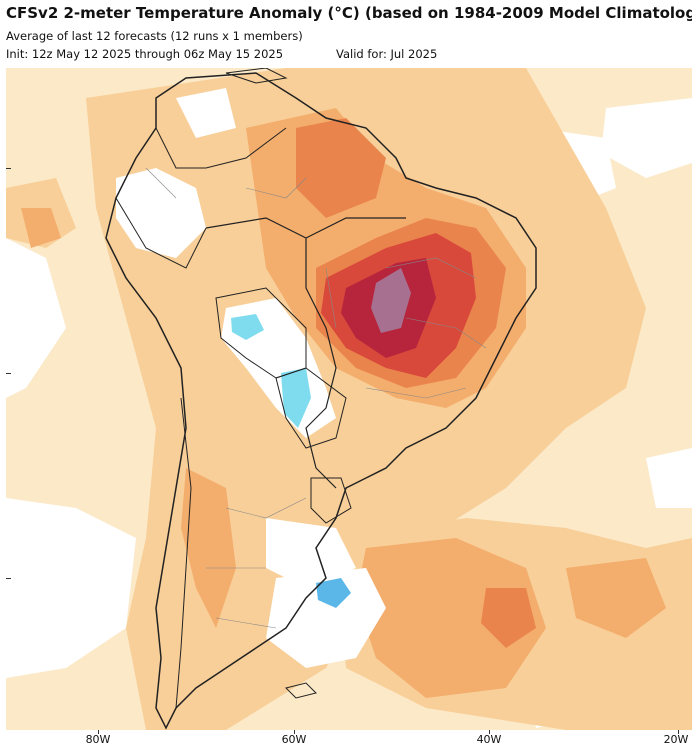  Describe the element at coordinates (301, 690) in the screenshot. I see `falkland-islands` at that location.